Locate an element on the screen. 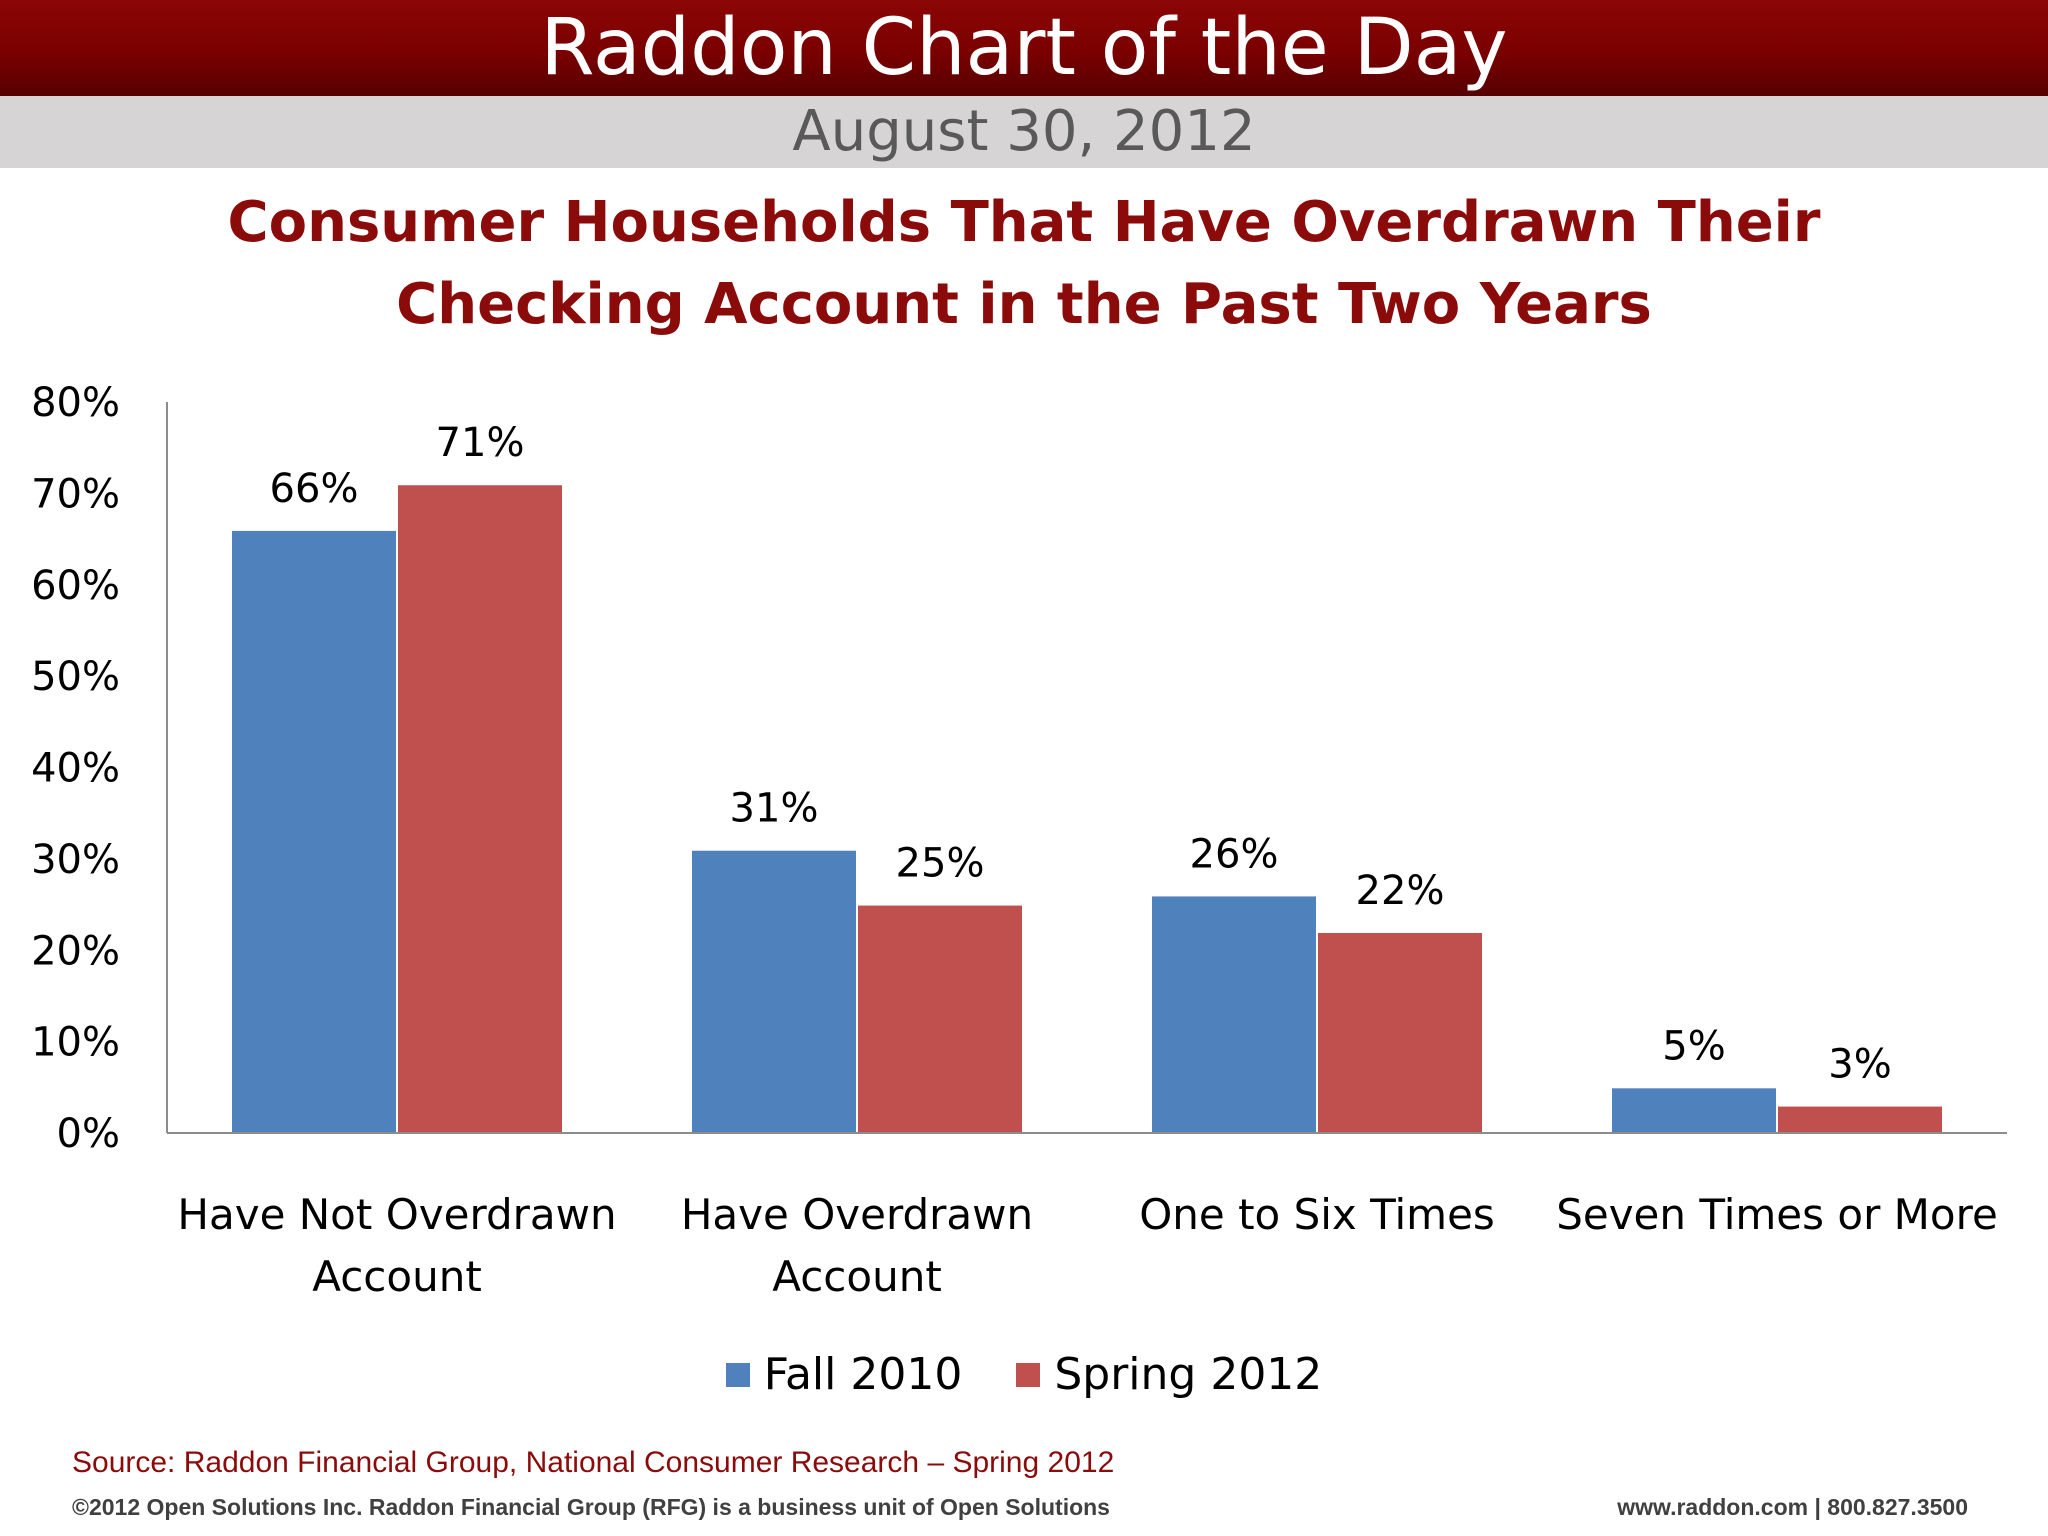 Image resolution: width=2048 pixels, height=1536 pixels. y-tick-label: 10% is located at coordinates (75, 1043).